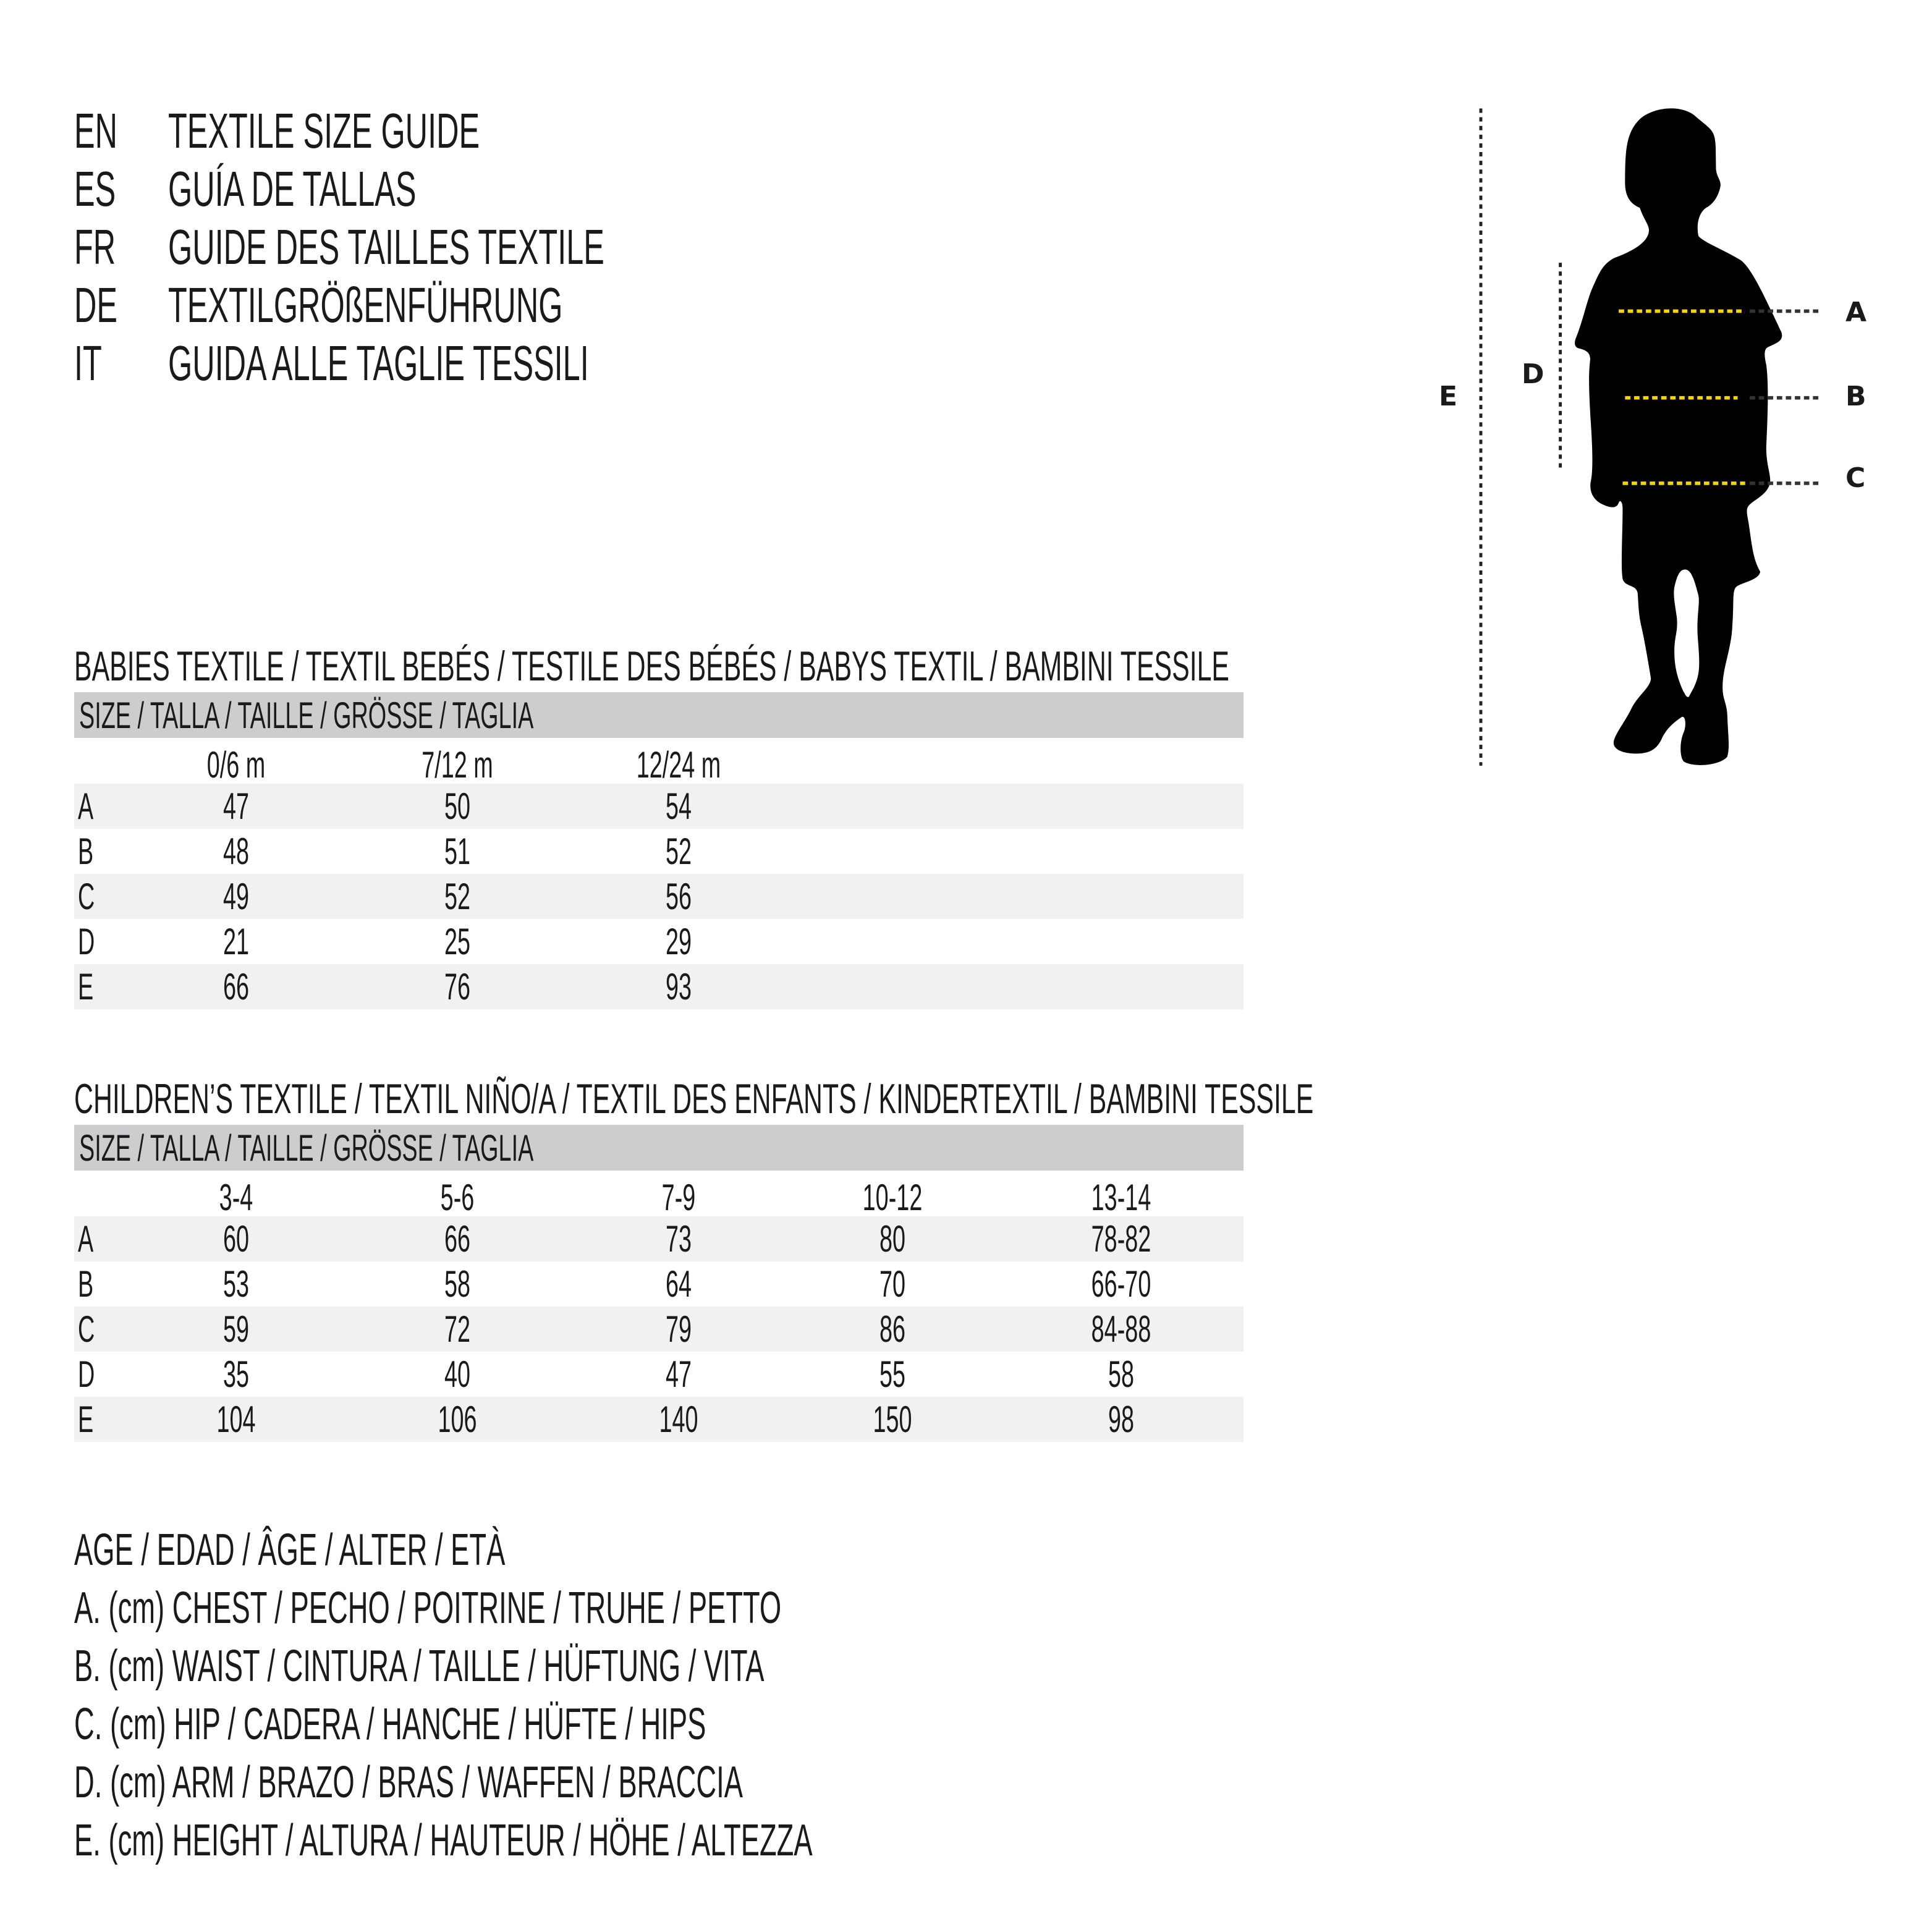  Describe the element at coordinates (678, 986) in the screenshot. I see `table-cell: 93` at that location.